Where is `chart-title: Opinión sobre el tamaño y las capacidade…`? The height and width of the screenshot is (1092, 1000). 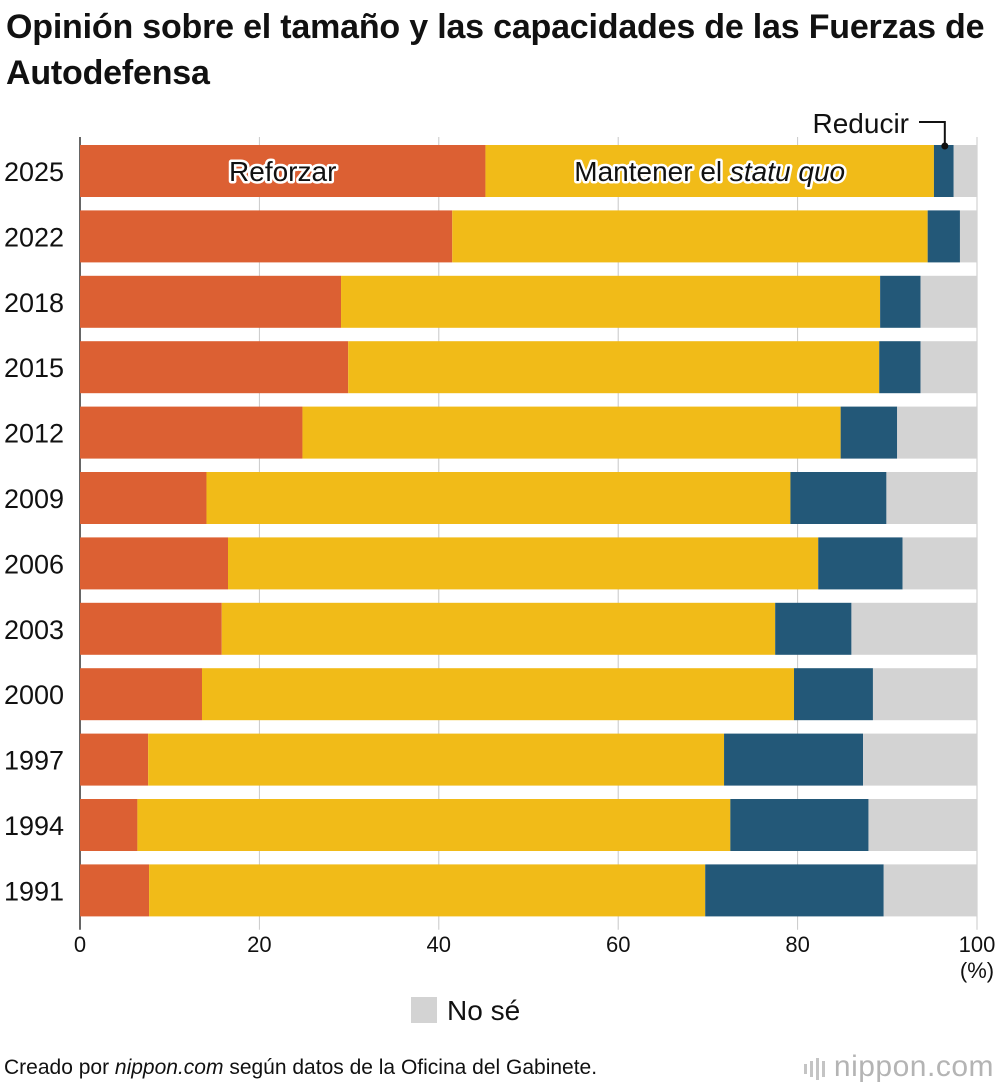 chart-title: Opinión sobre el tamaño y las capacidade… is located at coordinates (495, 50).